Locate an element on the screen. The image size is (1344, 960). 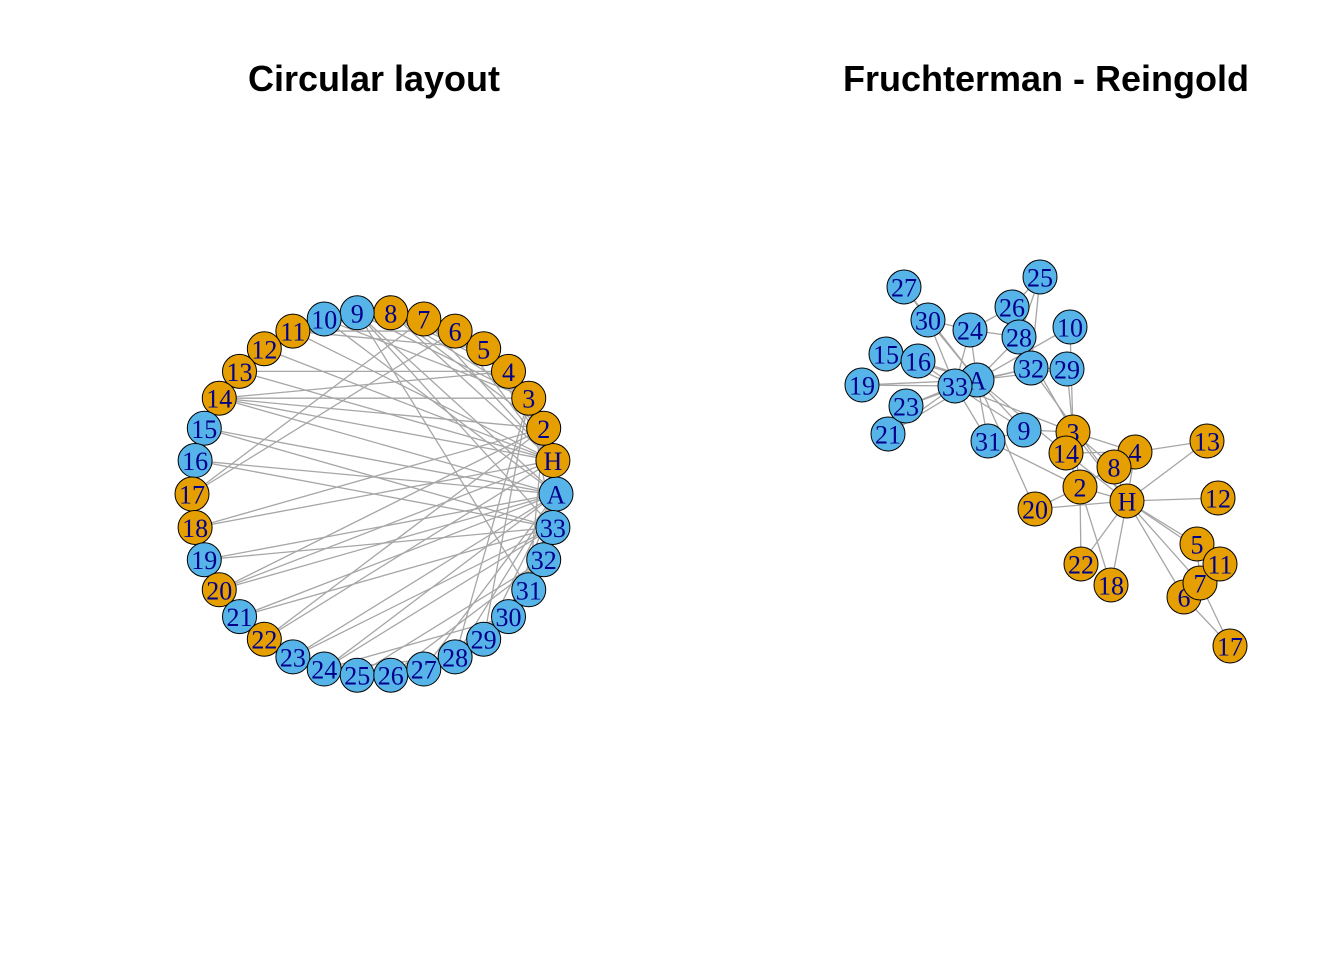
node-15: 15 is located at coordinates (886, 354).